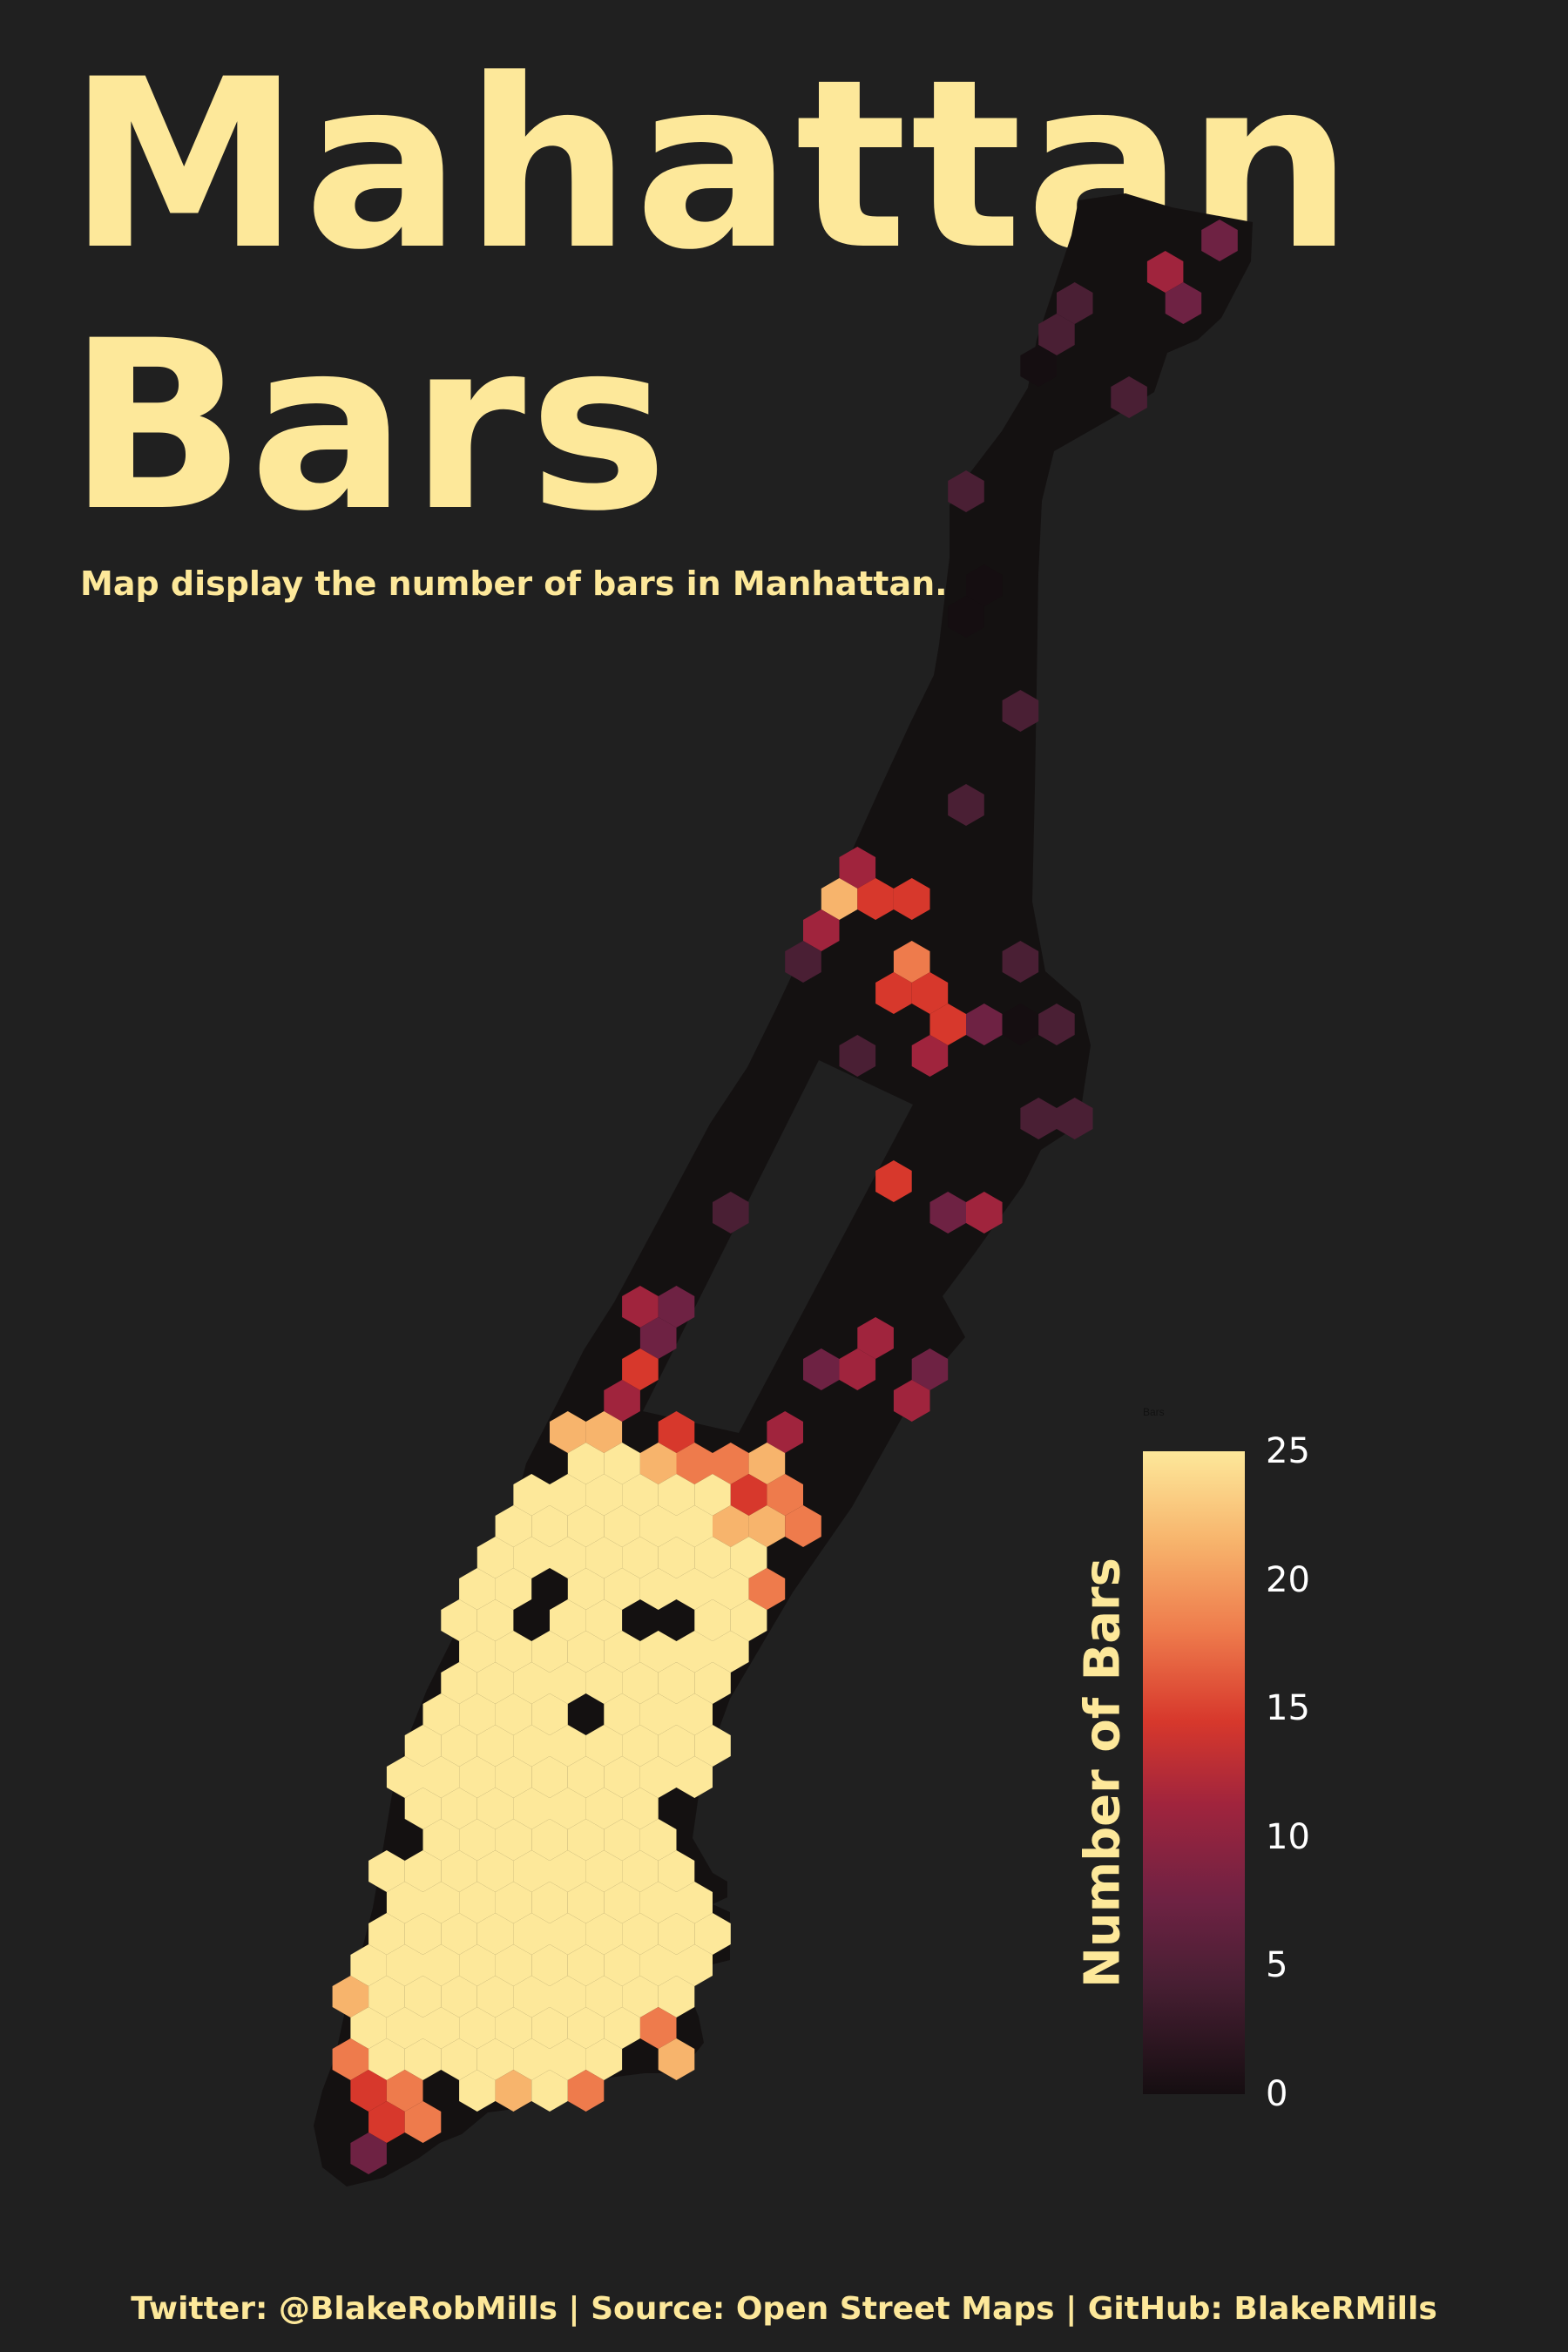 This screenshot has width=1568, height=2352. What do you see at coordinates (1288, 1579) in the screenshot?
I see `legend-tick: 20` at bounding box center [1288, 1579].